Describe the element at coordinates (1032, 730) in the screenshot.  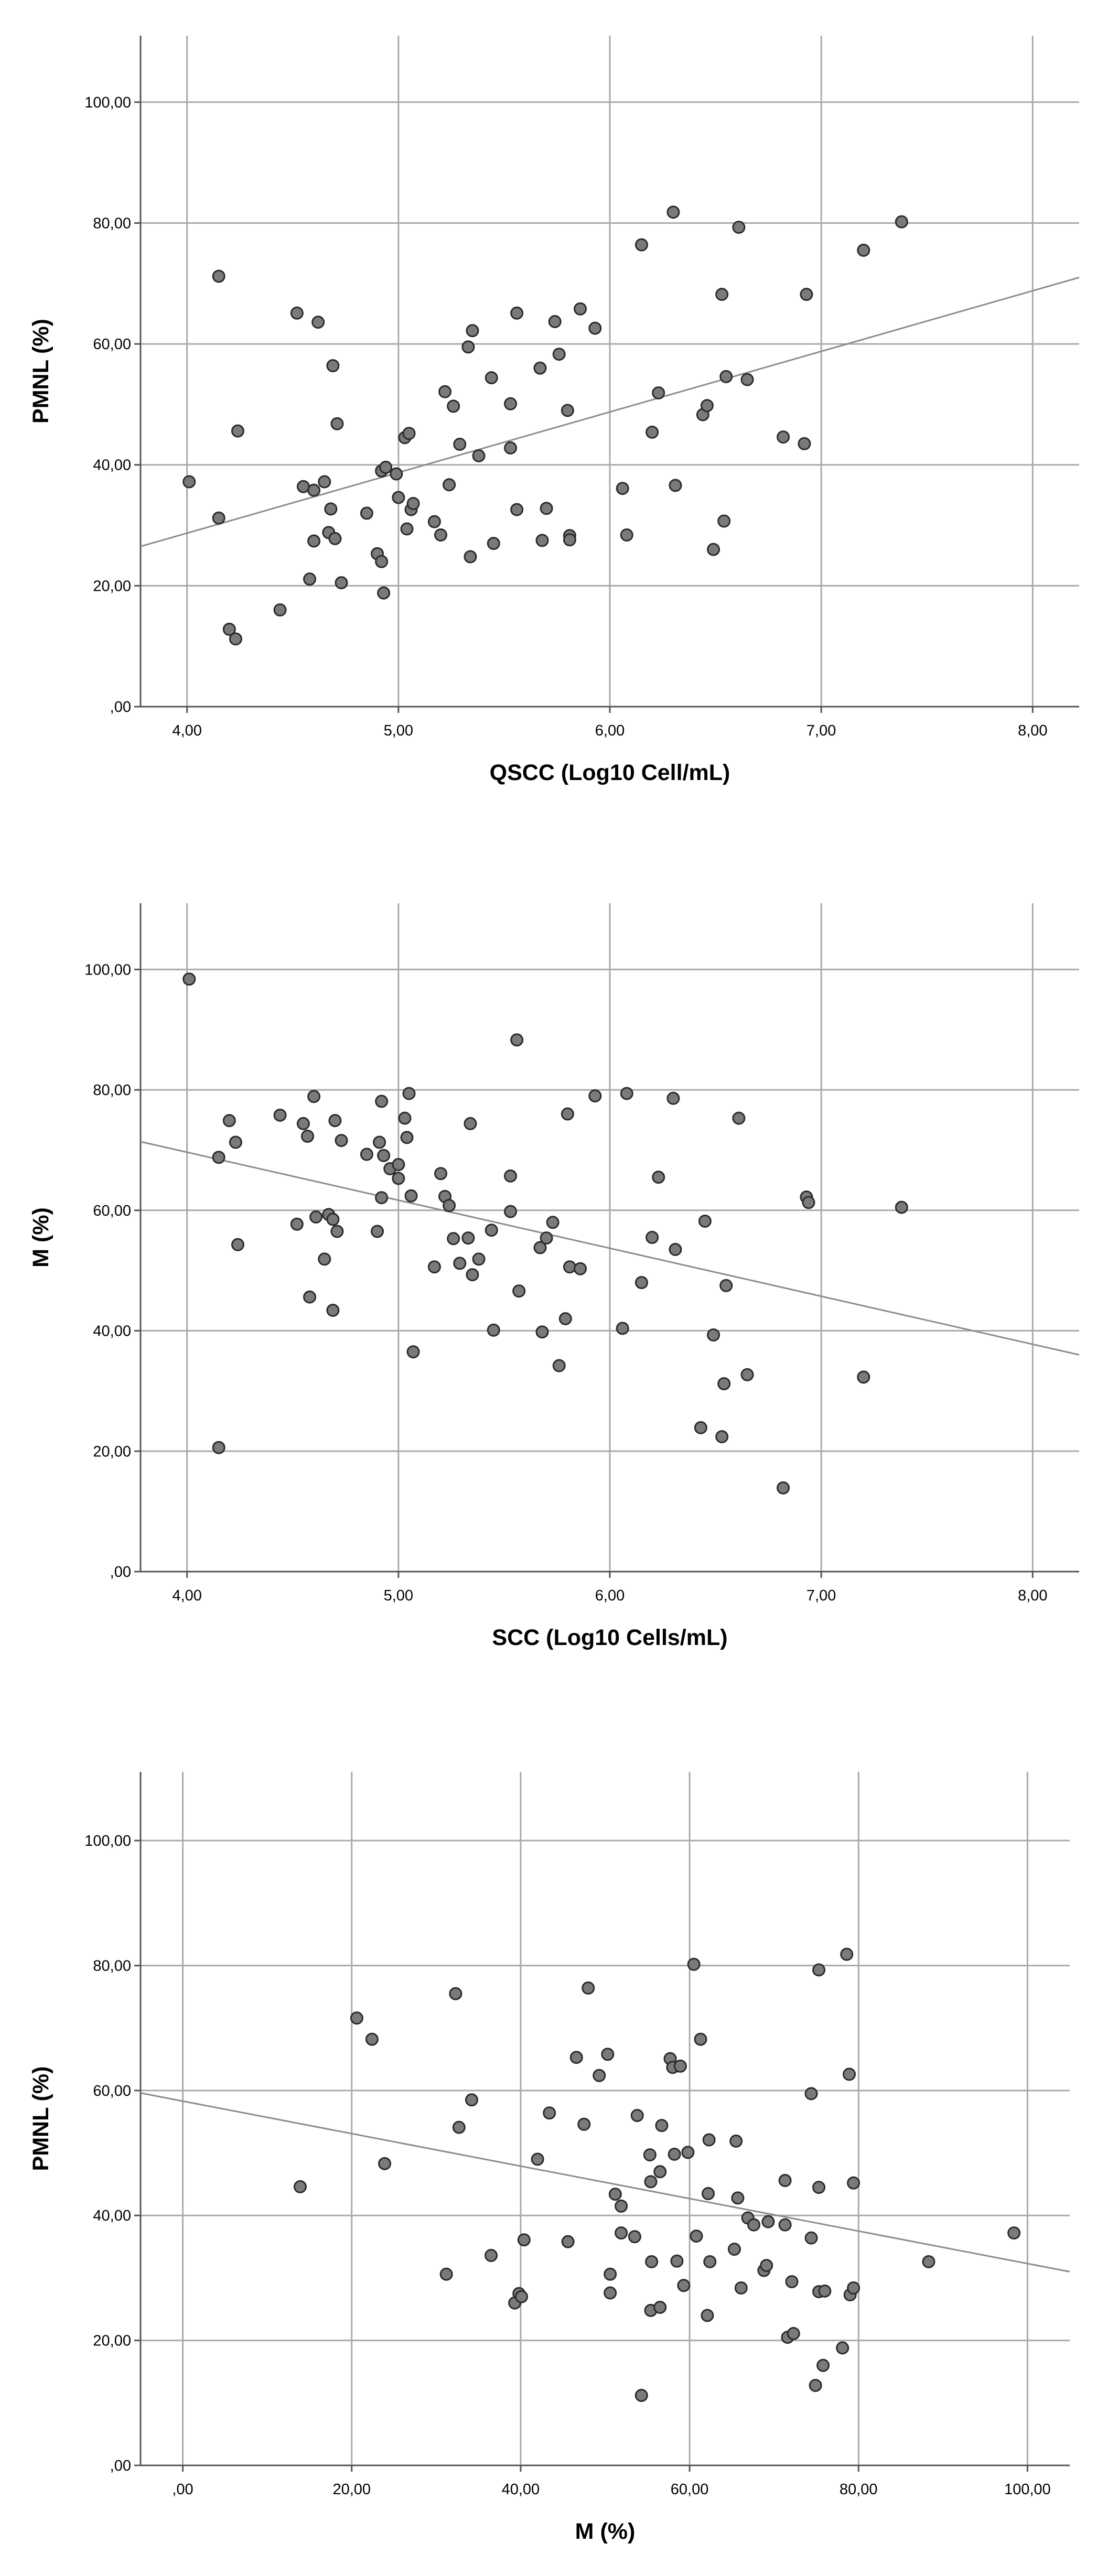
I see `x-tick-label: 8,00` at that location.